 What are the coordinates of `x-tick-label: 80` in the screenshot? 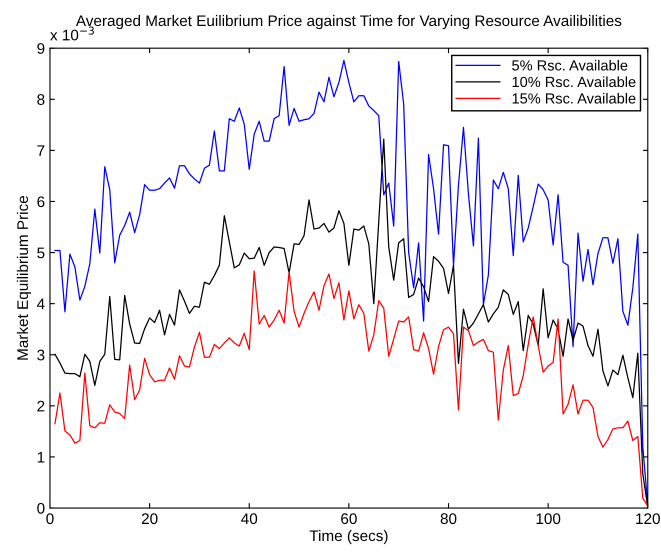 It's located at (448, 518).